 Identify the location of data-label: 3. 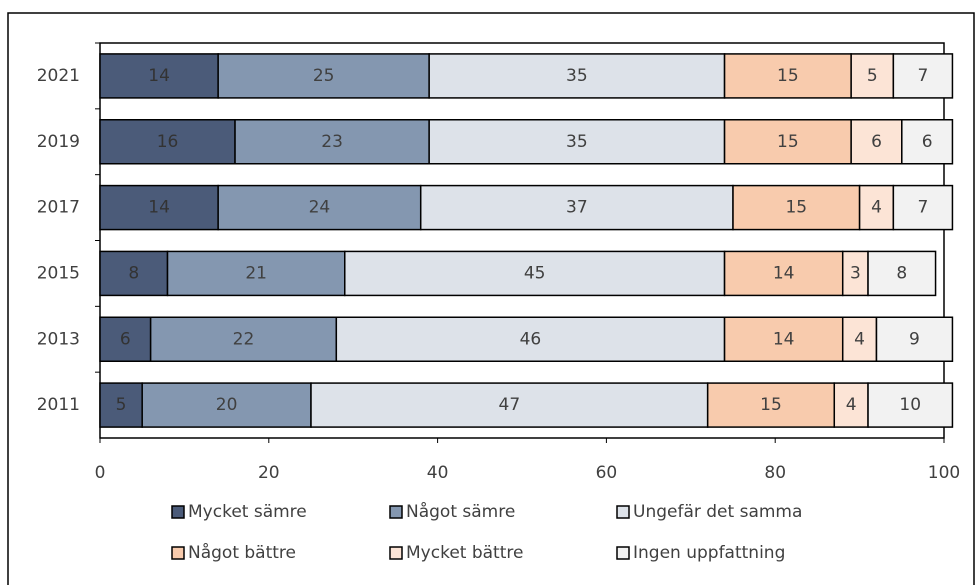
(855, 273).